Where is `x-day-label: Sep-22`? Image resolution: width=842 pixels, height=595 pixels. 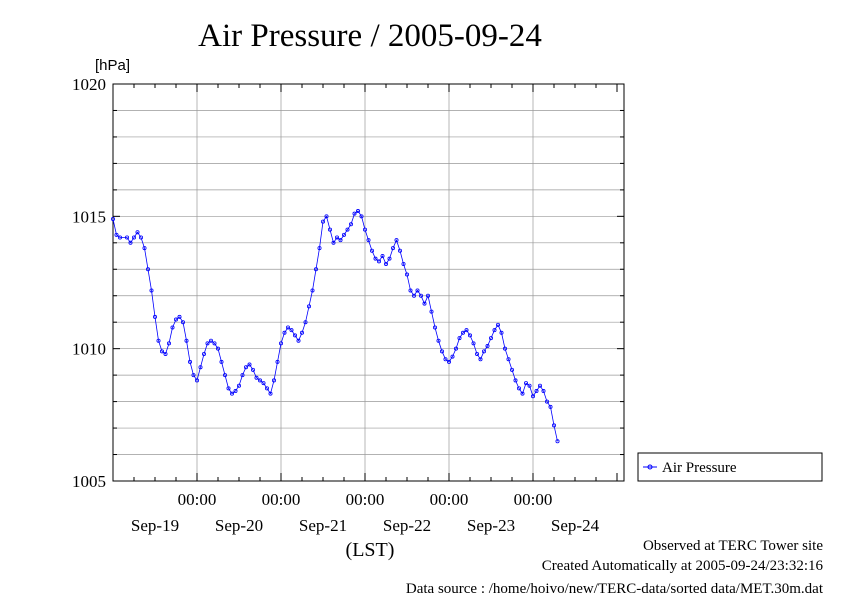
x-day-label: Sep-22 is located at coordinates (407, 525).